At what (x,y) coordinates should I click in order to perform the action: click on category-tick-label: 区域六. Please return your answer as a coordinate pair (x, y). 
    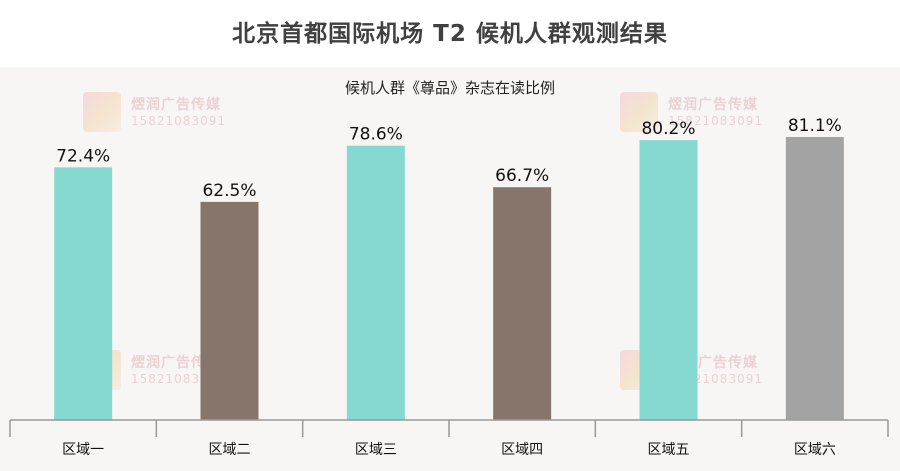
    Looking at the image, I should click on (815, 450).